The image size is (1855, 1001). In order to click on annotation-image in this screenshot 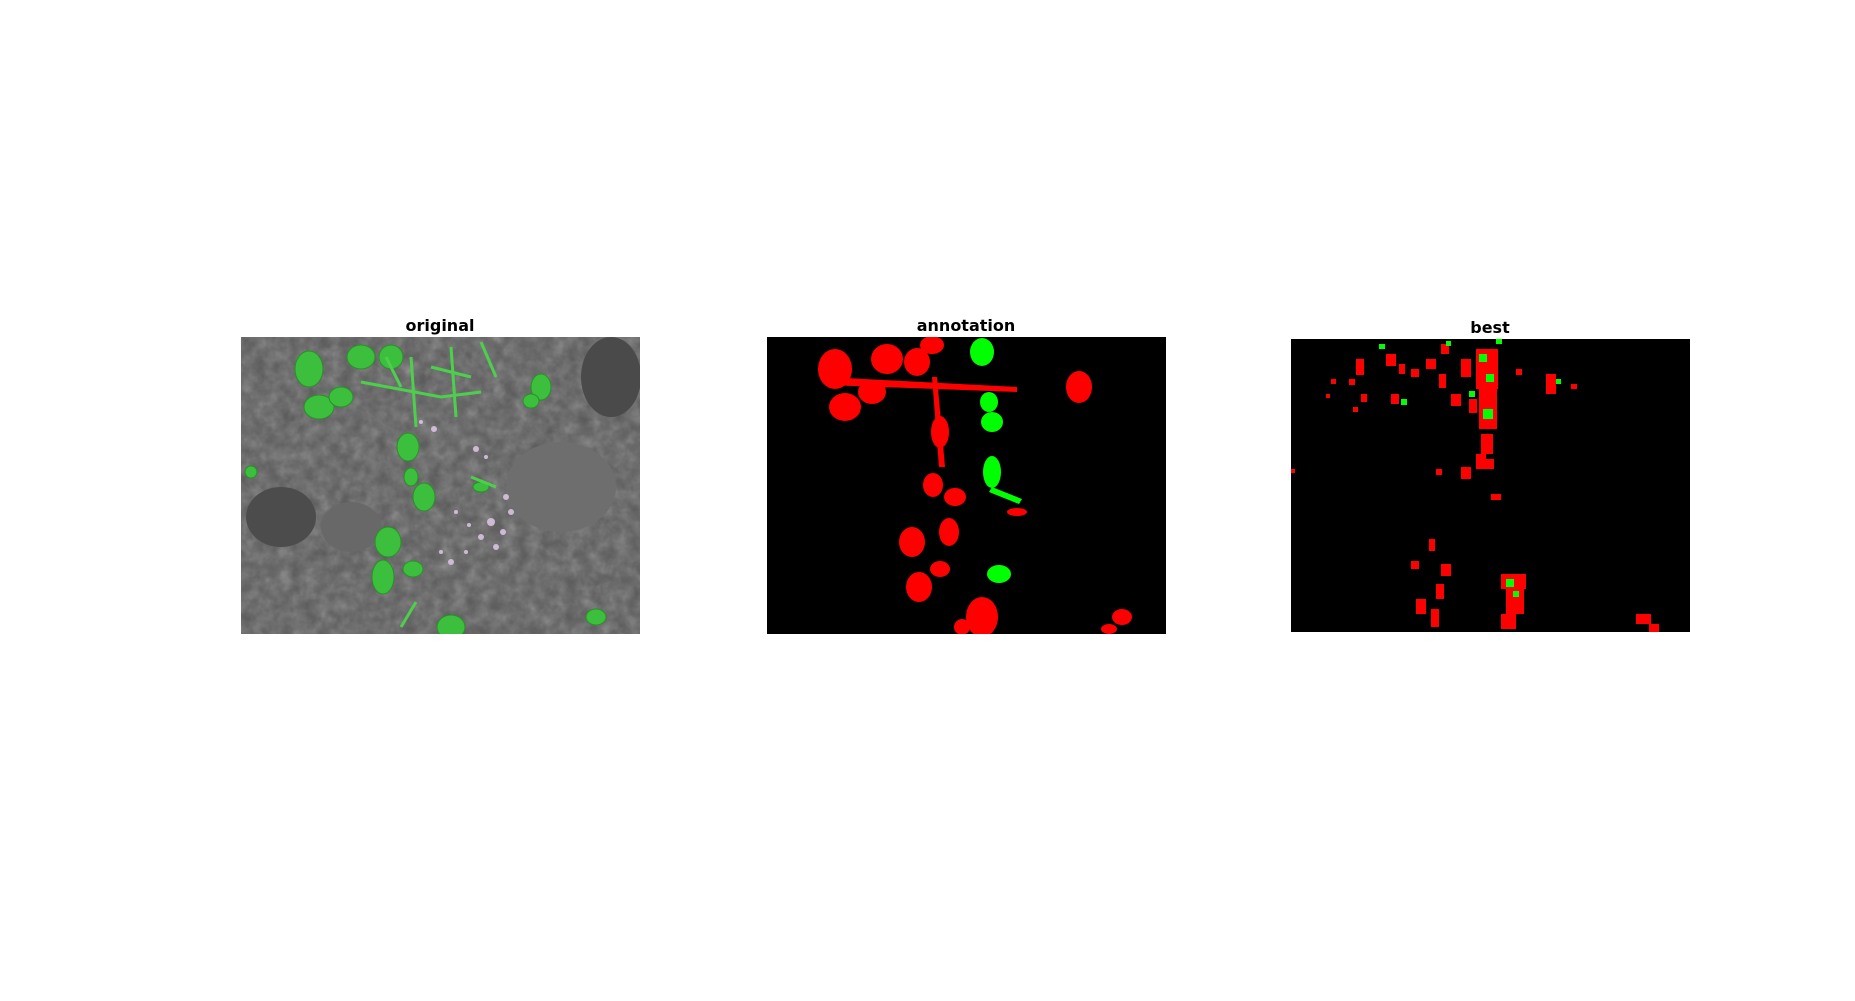, I will do `click(966, 485)`.